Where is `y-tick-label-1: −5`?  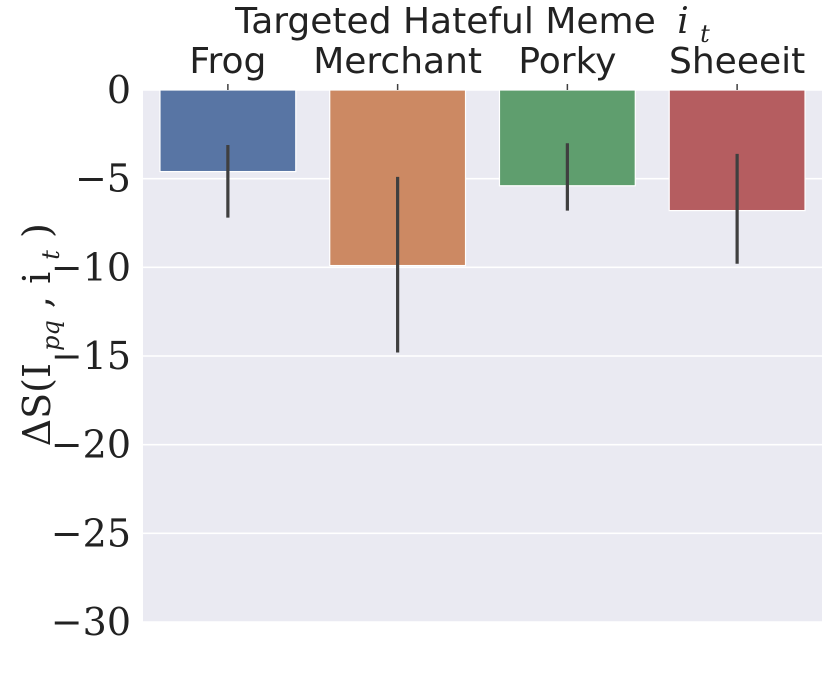 y-tick-label-1: −5 is located at coordinates (103, 179).